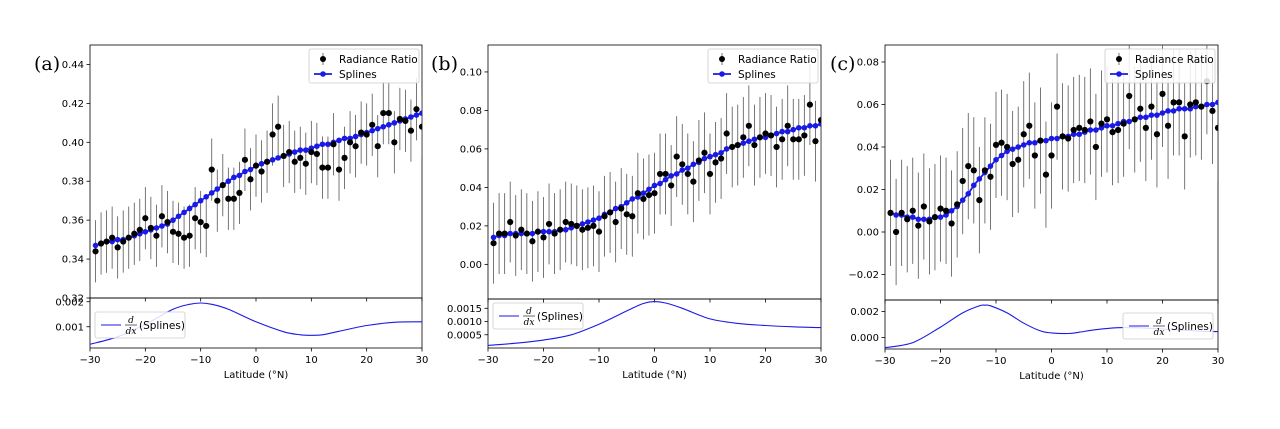  I want to click on x-tick-label: −30, so click(884, 361).